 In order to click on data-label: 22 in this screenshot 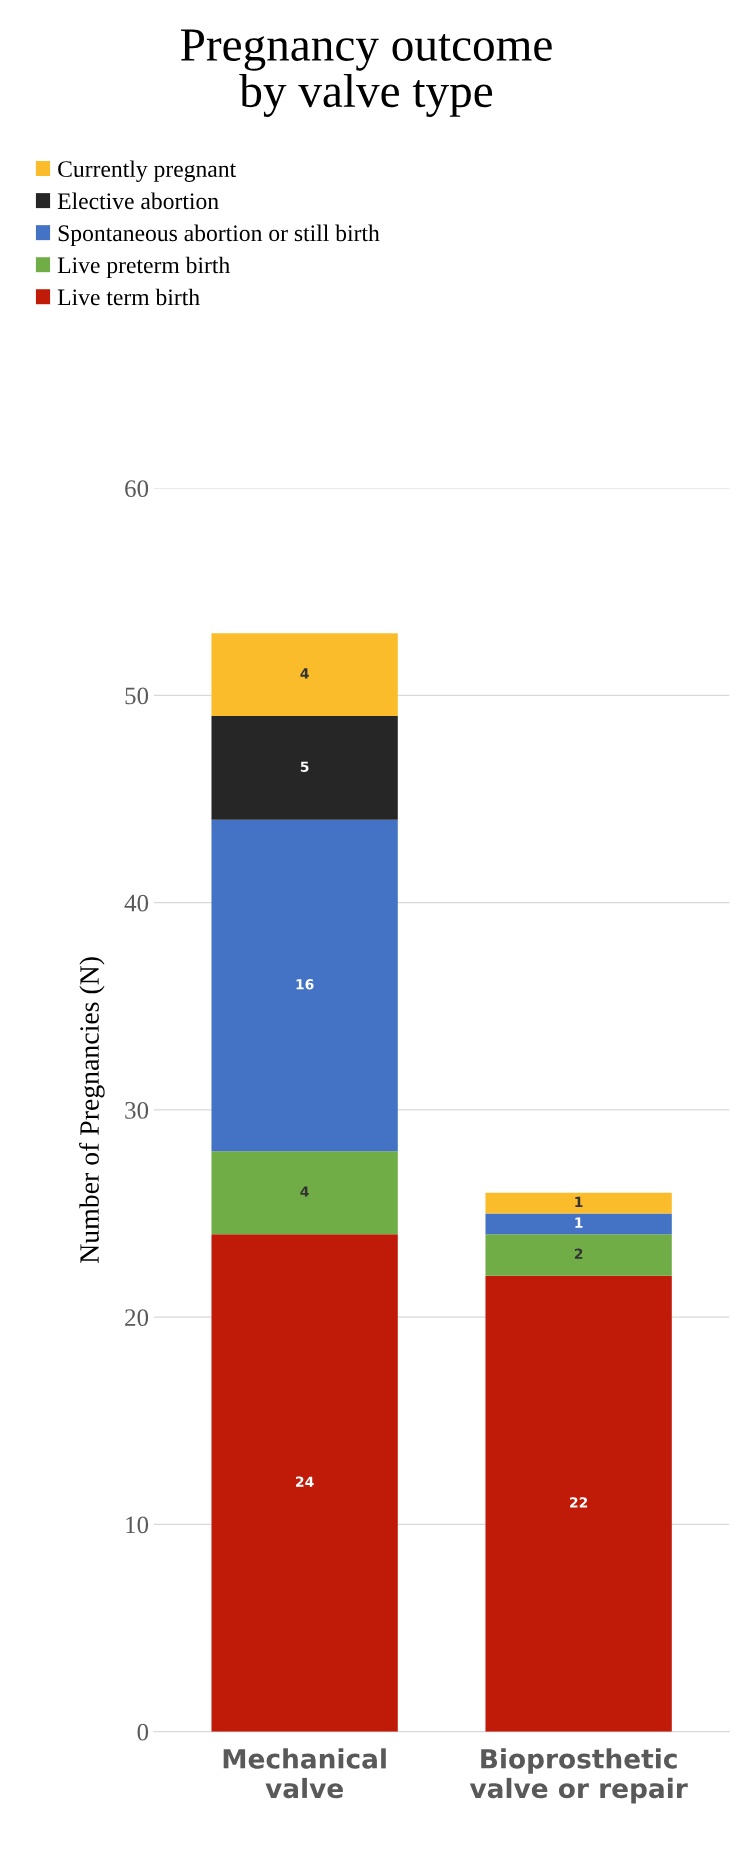, I will do `click(579, 1502)`.